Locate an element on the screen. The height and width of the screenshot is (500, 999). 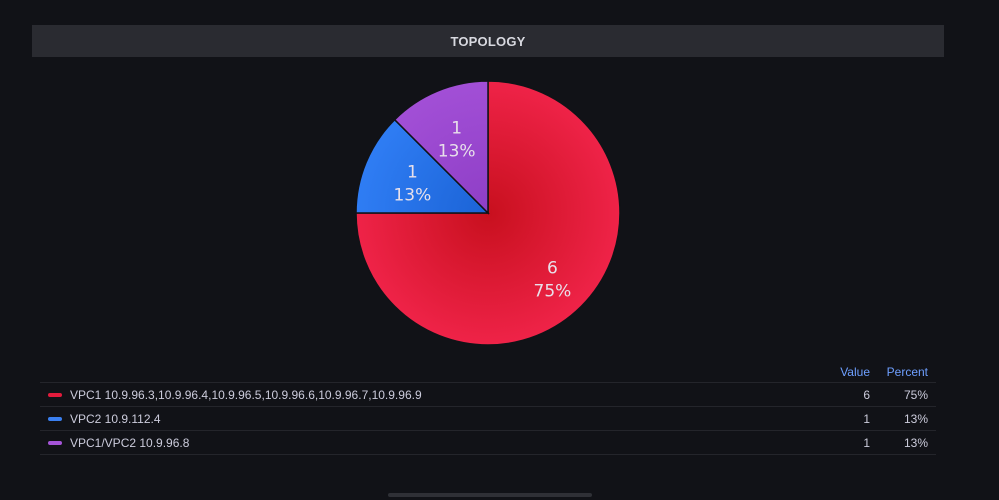
panel-title: TOPOLOGY is located at coordinates (488, 41).